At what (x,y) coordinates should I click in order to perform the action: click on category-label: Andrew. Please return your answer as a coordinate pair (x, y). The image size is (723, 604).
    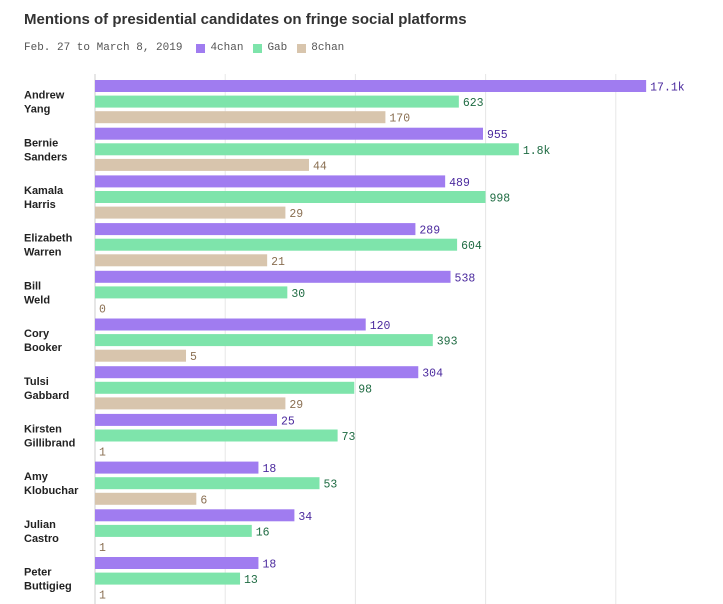
    Looking at the image, I should click on (44, 96).